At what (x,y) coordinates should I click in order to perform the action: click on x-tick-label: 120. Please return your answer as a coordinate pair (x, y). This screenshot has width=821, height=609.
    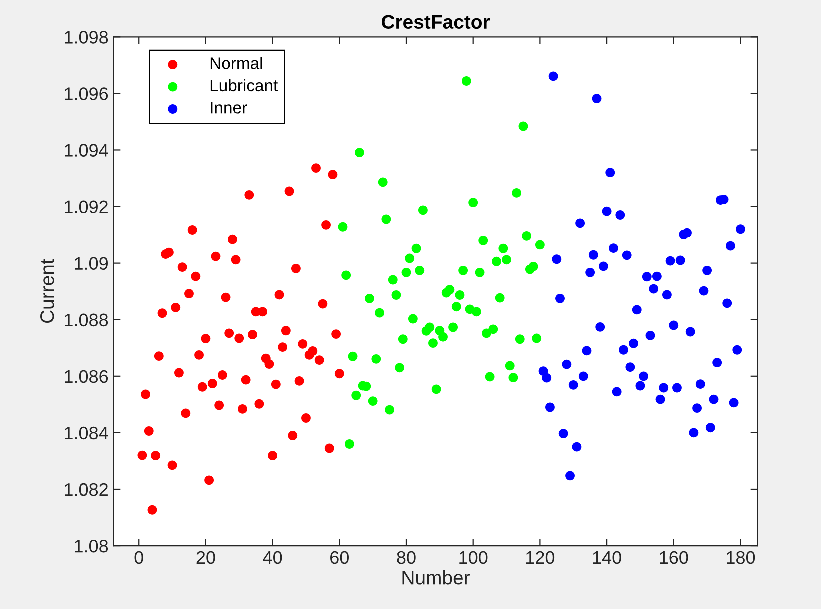
    Looking at the image, I should click on (540, 557).